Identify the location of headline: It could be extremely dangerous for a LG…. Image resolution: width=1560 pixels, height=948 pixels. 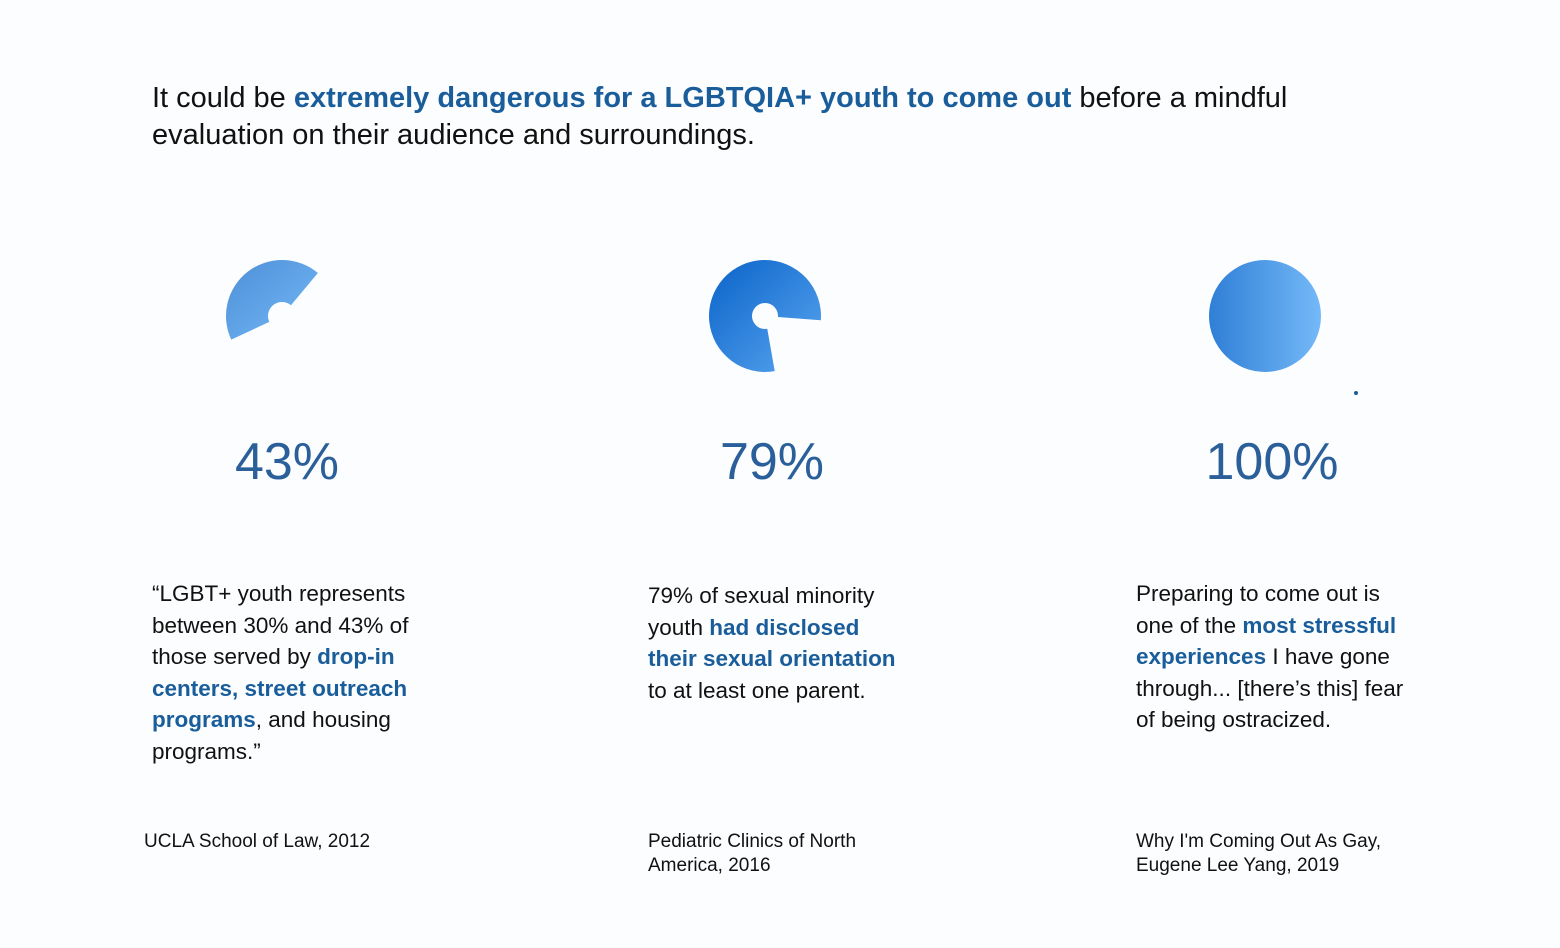
(752, 117).